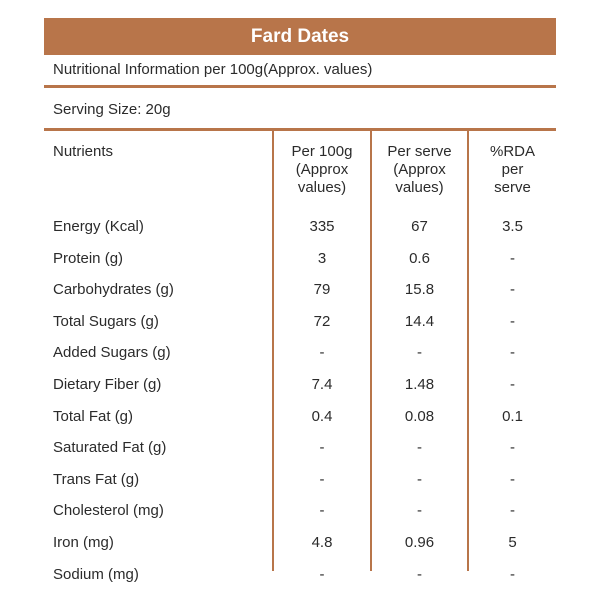  I want to click on table-row: Cholesterol (mg) - - -, so click(300, 510).